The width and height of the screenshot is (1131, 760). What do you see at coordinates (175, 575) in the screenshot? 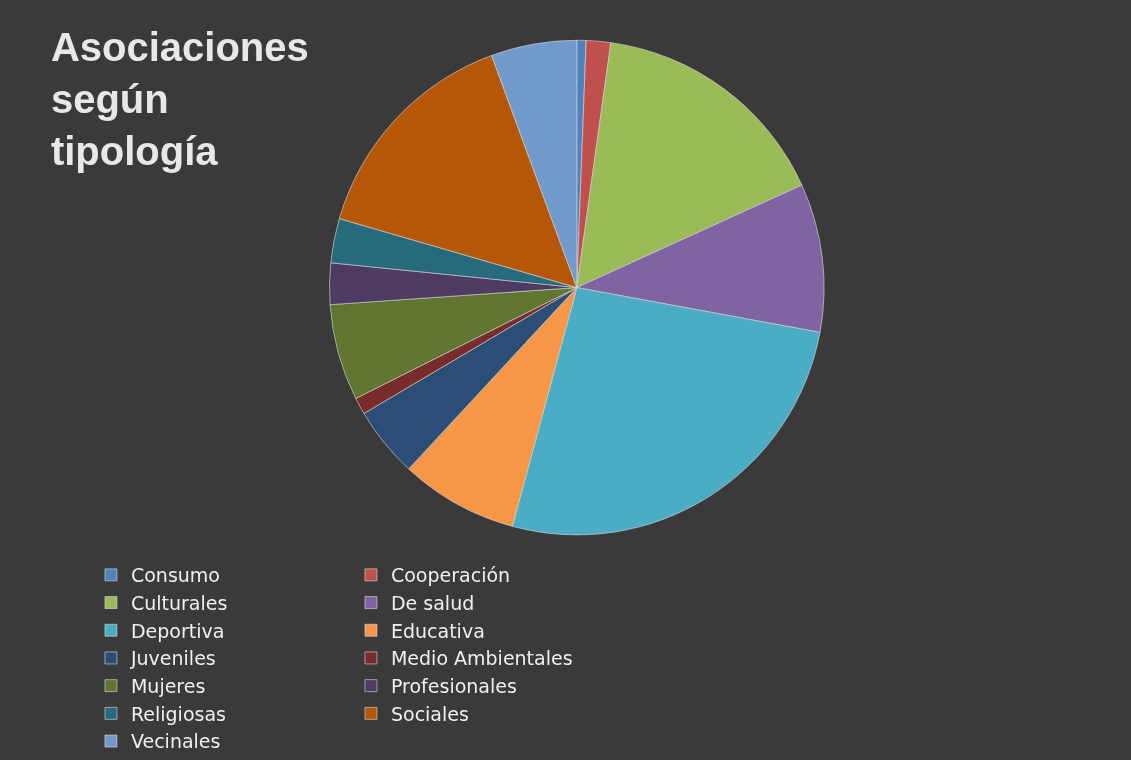
I see `legend-label: Consumo` at bounding box center [175, 575].